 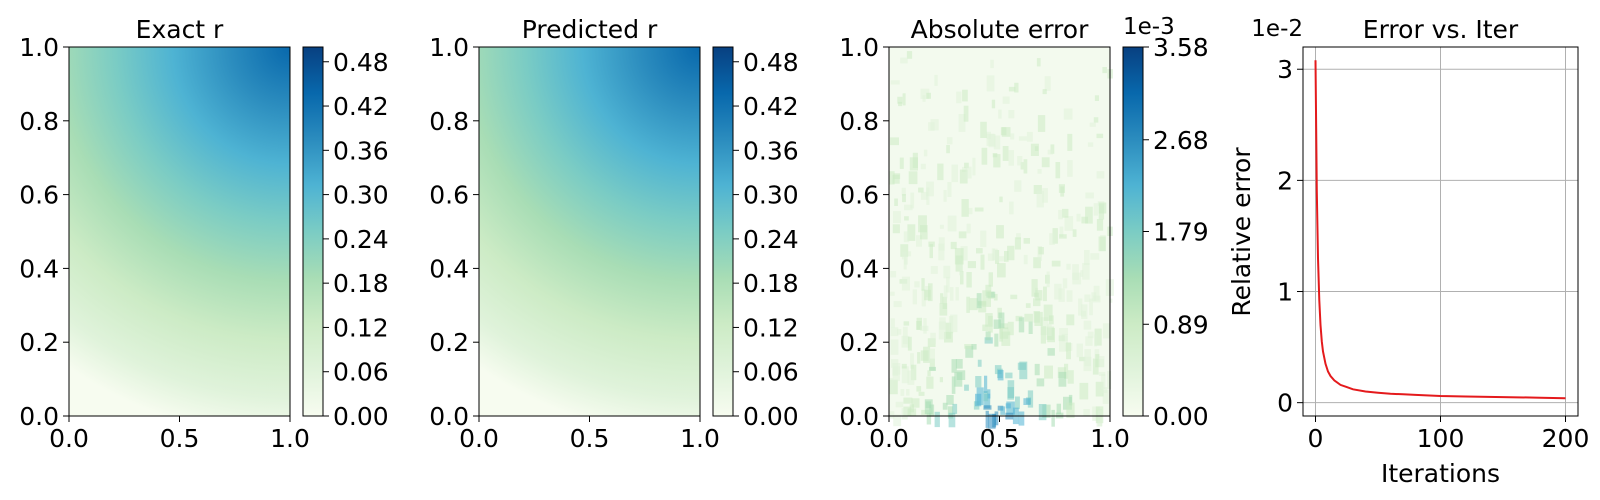 What do you see at coordinates (1000, 438) in the screenshot?
I see `x-tick-label: 0.5` at bounding box center [1000, 438].